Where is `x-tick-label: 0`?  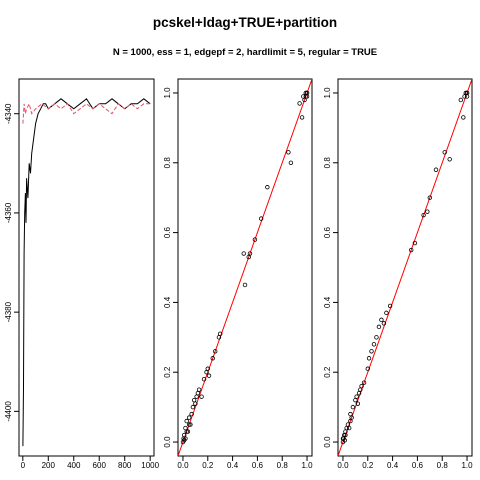 x-tick-label: 0 is located at coordinates (23, 465).